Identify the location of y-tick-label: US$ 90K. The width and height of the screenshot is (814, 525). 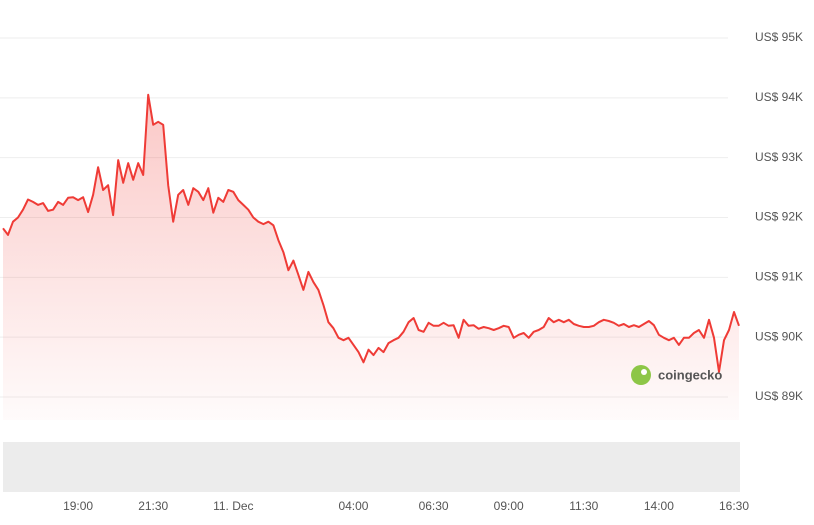
(779, 336).